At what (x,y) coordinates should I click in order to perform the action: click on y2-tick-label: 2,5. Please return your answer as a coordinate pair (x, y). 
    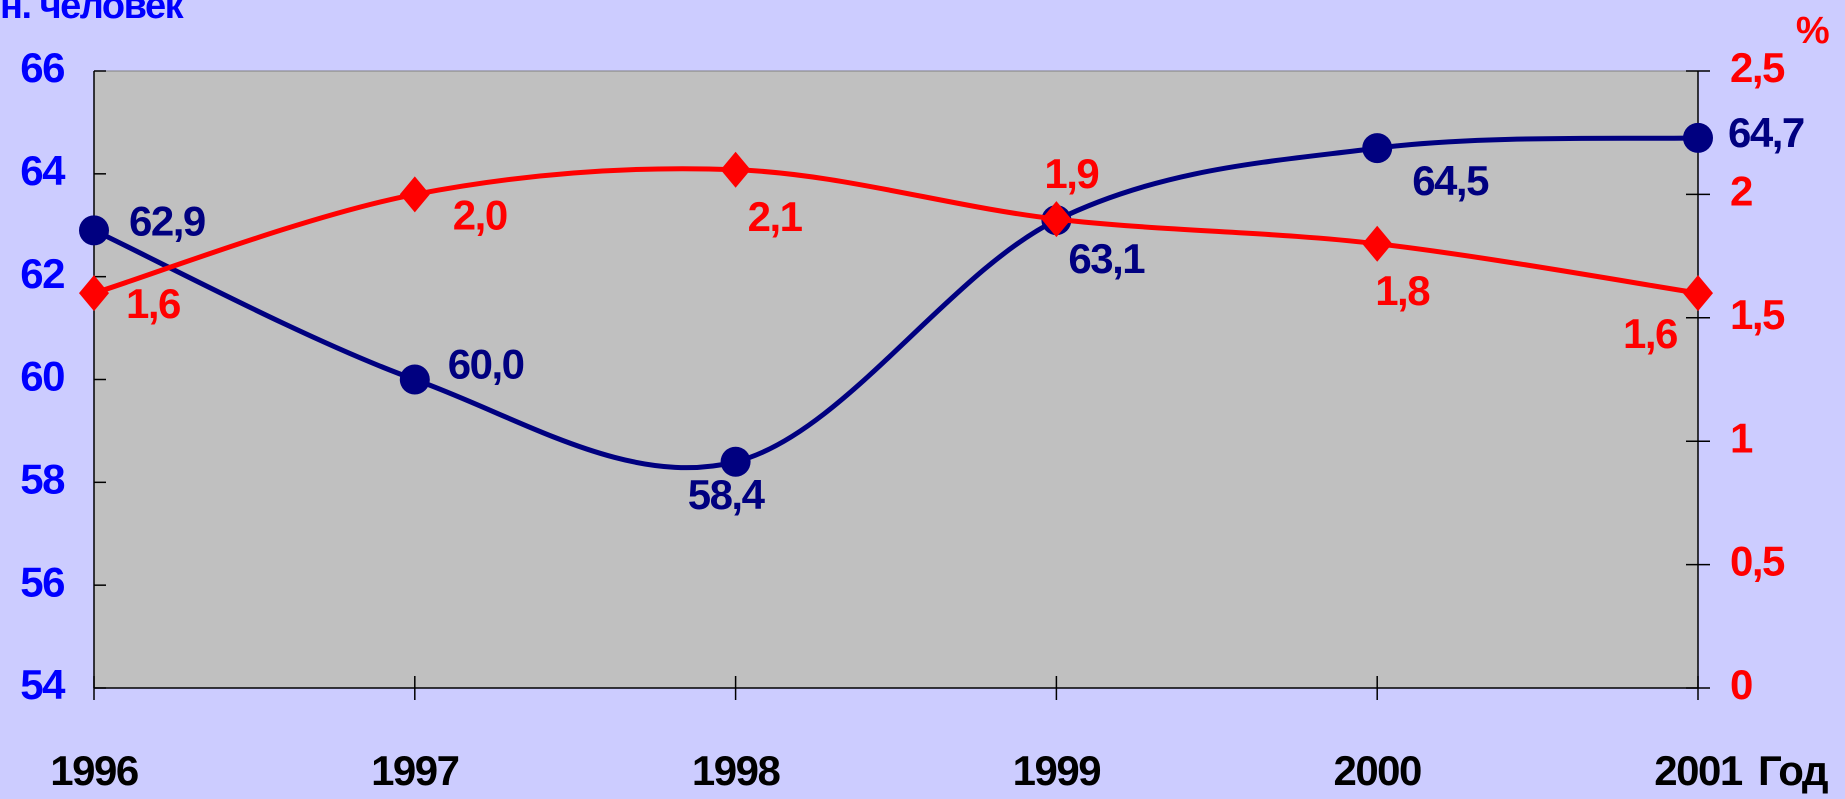
    Looking at the image, I should click on (1757, 67).